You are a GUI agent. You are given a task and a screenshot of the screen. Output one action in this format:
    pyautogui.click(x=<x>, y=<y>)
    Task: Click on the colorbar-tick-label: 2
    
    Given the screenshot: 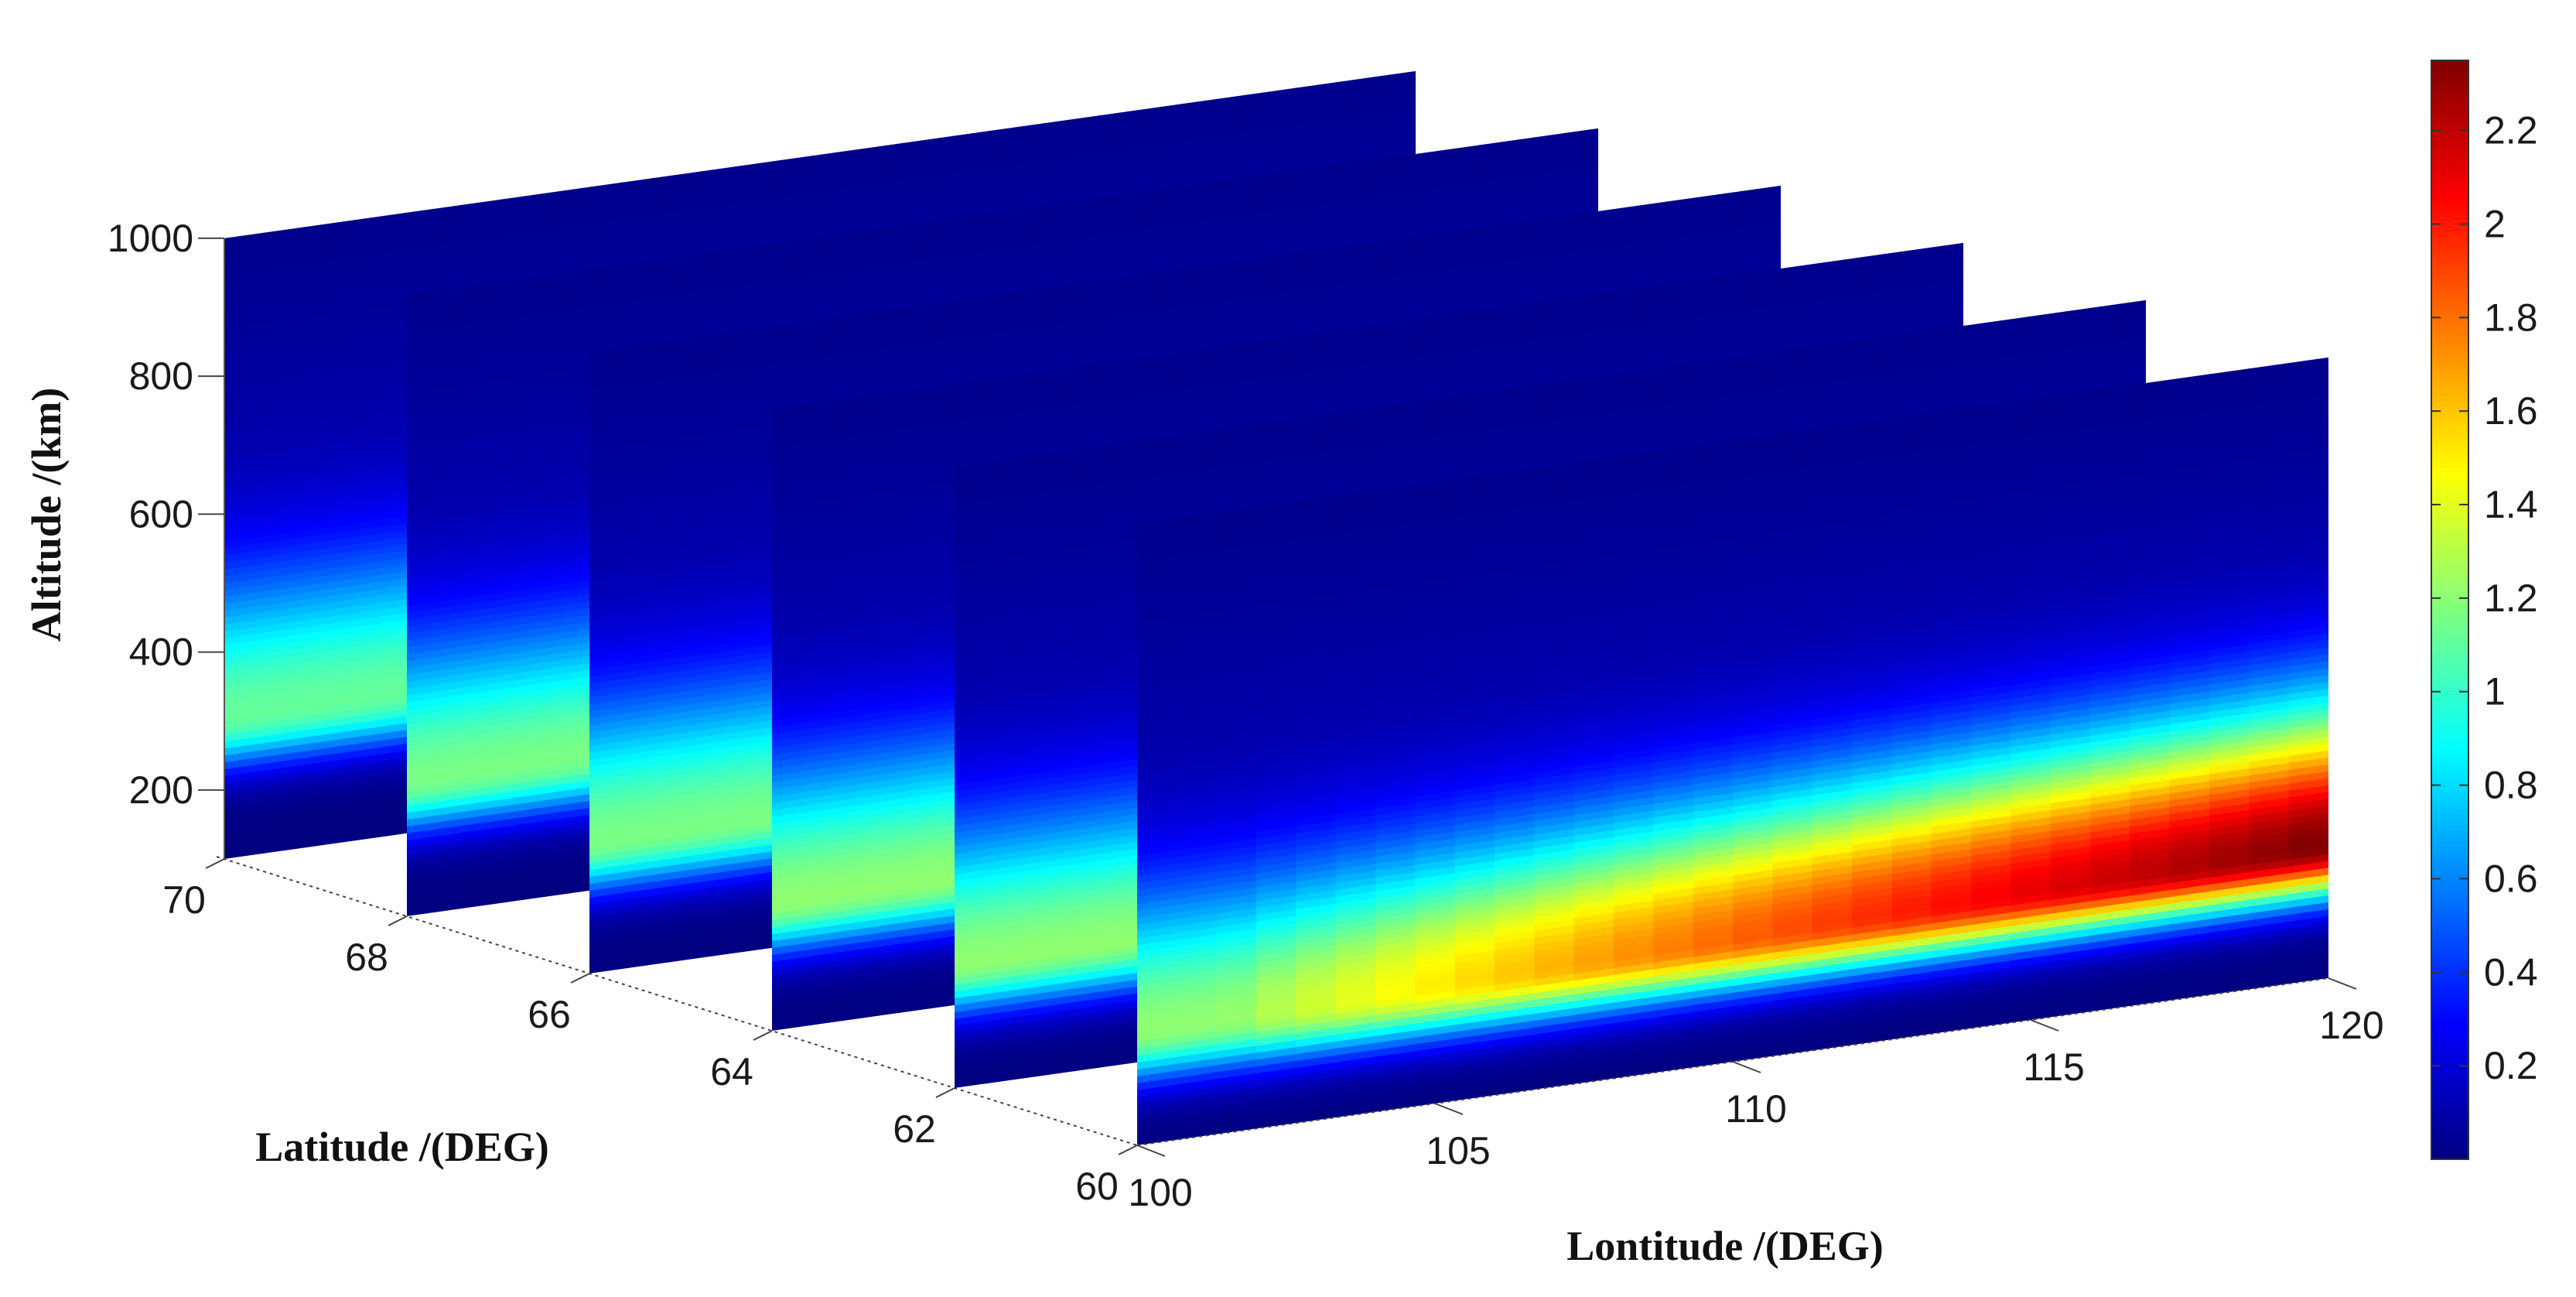 What is the action you would take?
    pyautogui.click(x=2495, y=224)
    